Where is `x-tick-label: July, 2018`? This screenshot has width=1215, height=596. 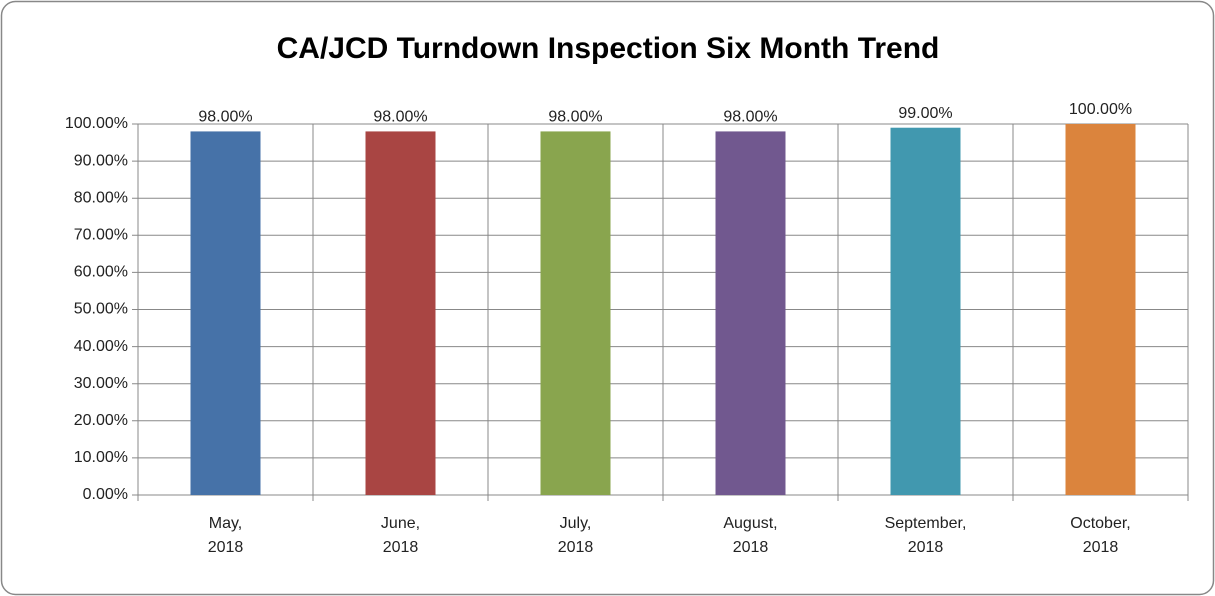
x-tick-label: July, 2018 is located at coordinates (576, 535).